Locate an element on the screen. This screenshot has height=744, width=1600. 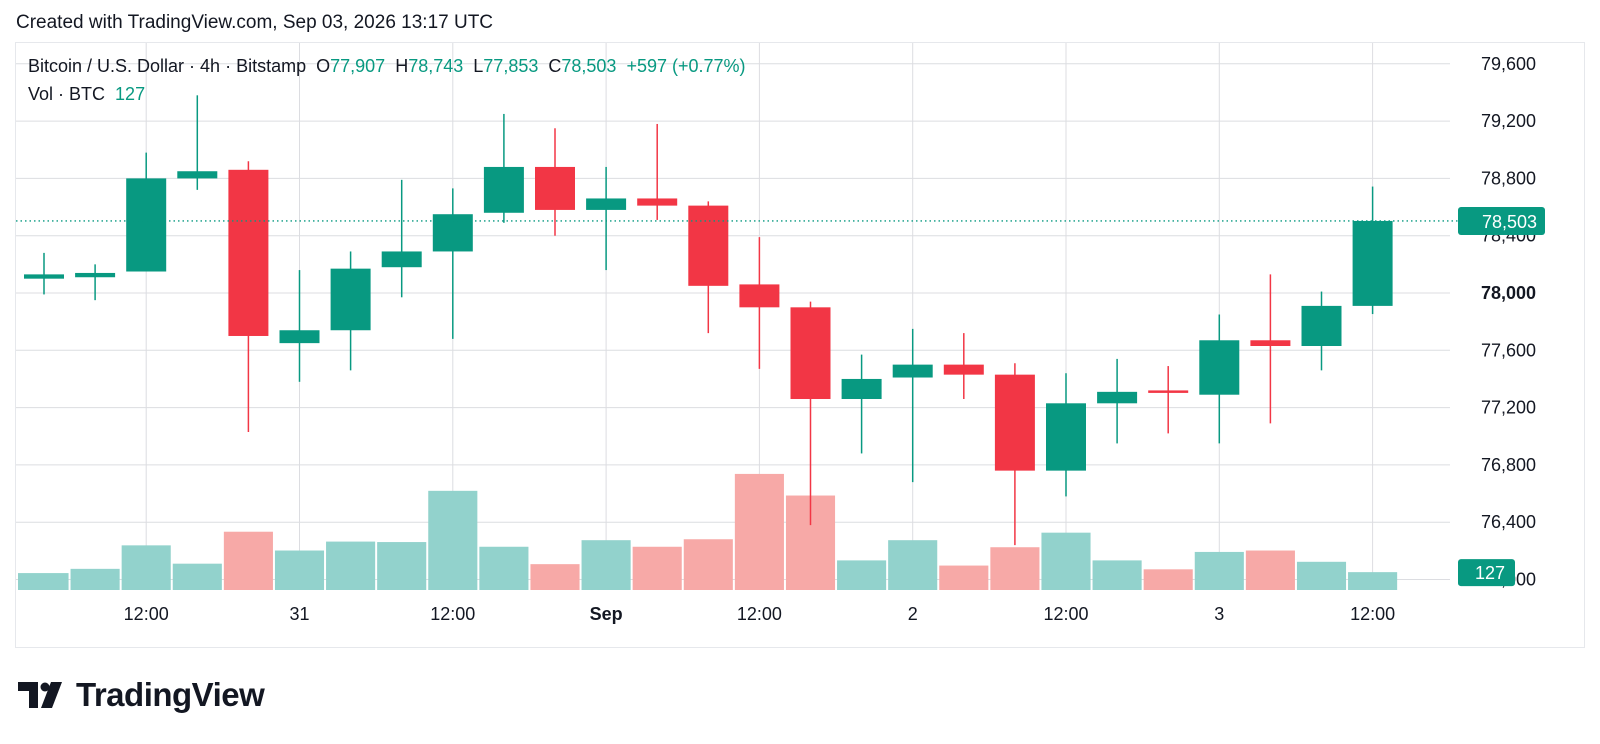
volume-badge is located at coordinates (1486, 573).